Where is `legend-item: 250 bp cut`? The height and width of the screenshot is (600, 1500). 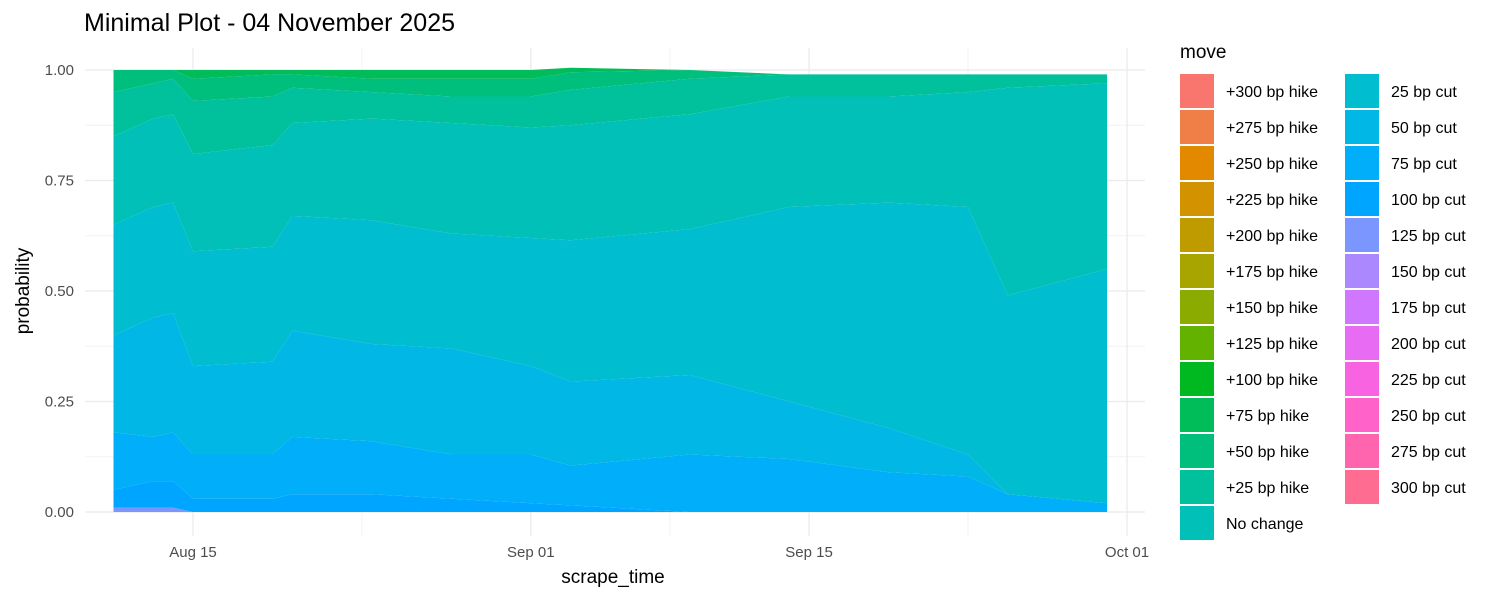
legend-item: 250 bp cut is located at coordinates (1405, 415).